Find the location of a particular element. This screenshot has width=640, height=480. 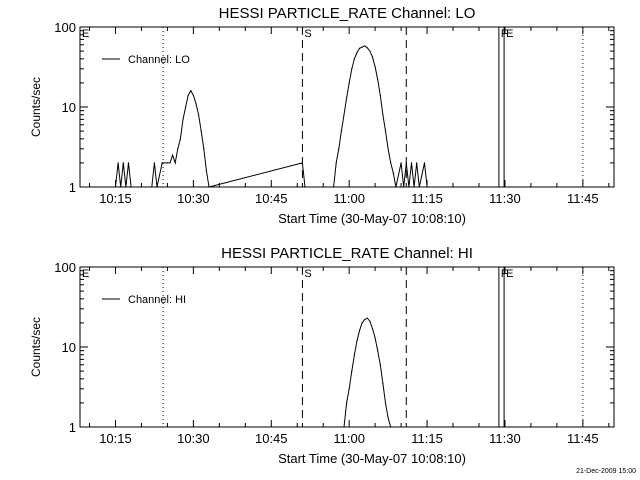

panel-1-x-tick-label: 10:45 is located at coordinates (271, 198).